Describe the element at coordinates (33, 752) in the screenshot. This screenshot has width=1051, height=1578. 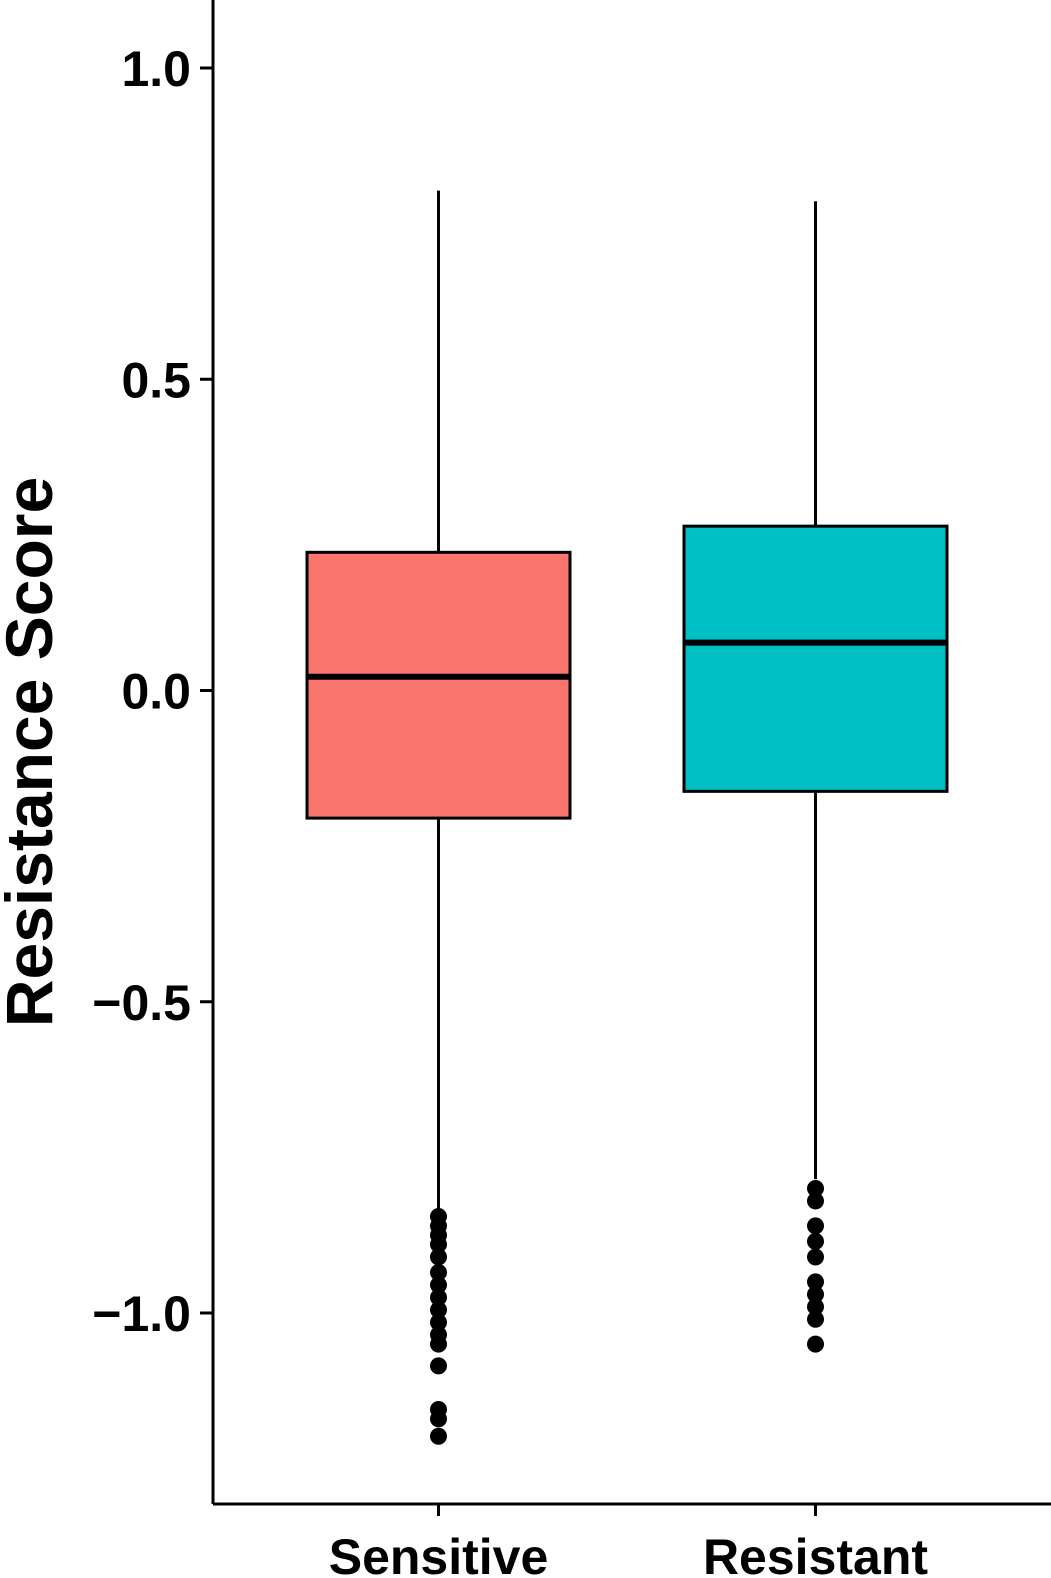
I see `y-axis-title: Resistance Score` at that location.